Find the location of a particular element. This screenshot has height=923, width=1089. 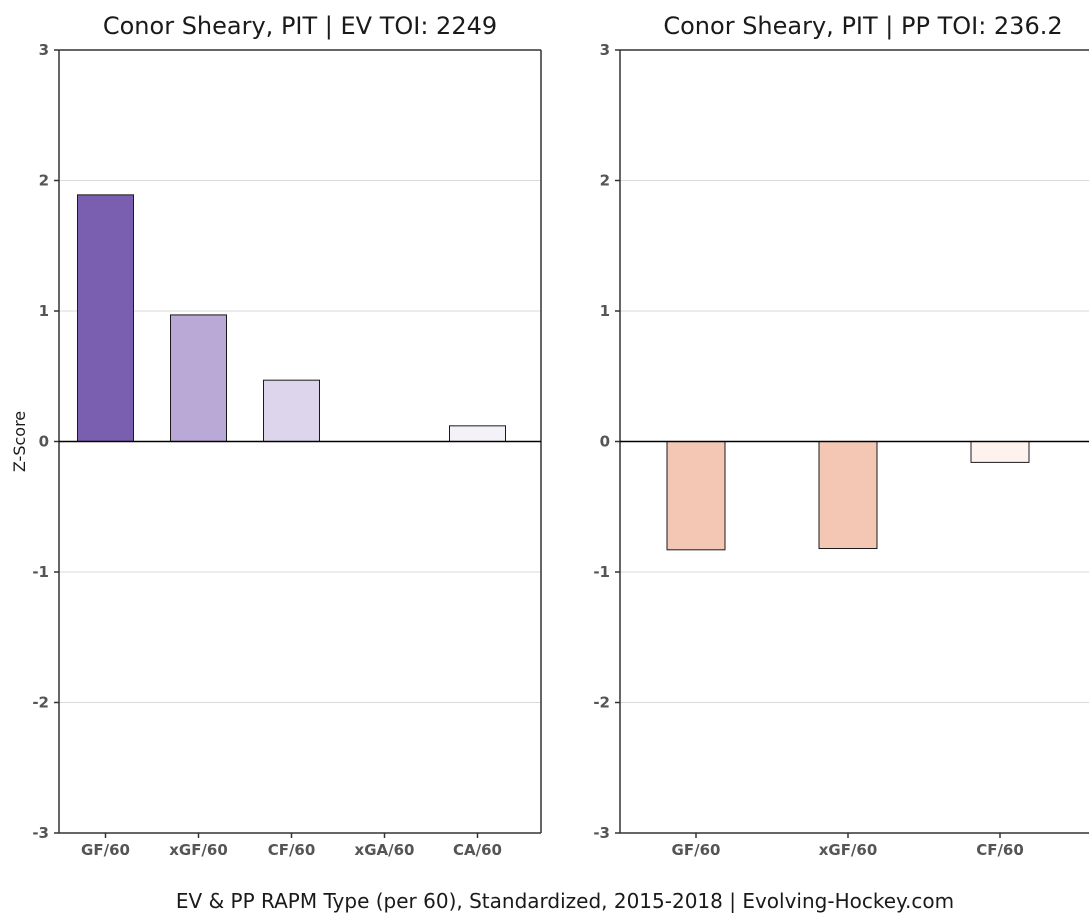

ev-x-tick-label: CF/60 is located at coordinates (292, 850).